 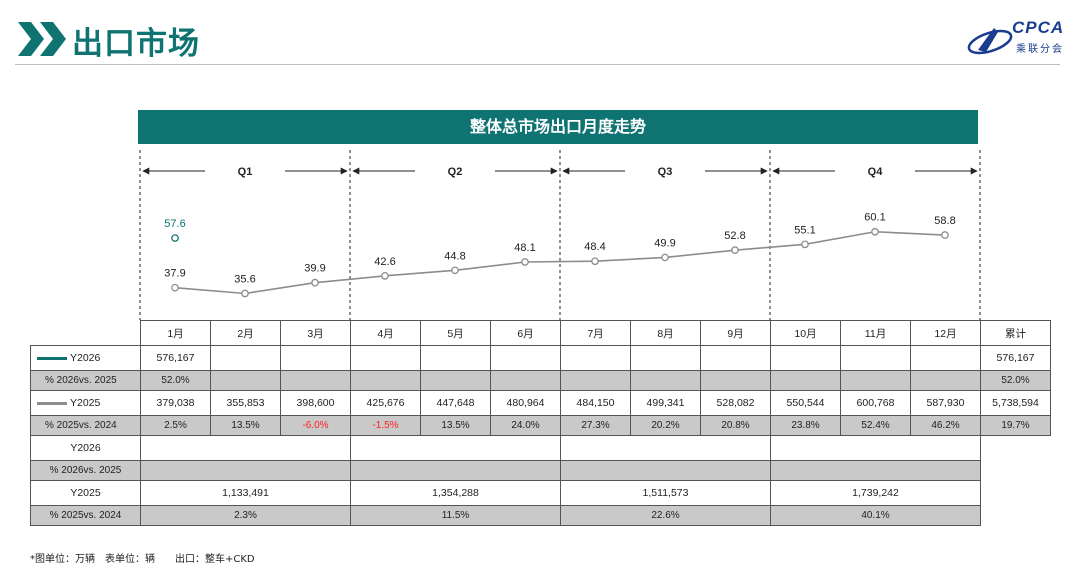 I want to click on data-label-y2025: 60.1, so click(x=874, y=218).